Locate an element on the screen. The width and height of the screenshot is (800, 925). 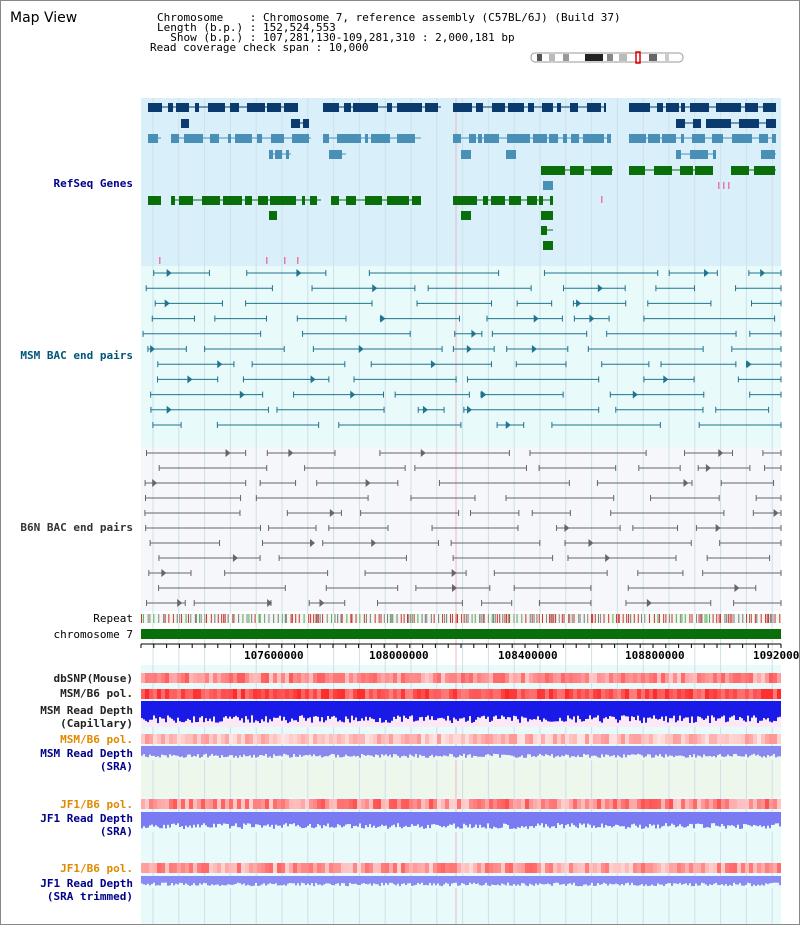
track-label-msm-b6-pol: MSM/B6 pol. is located at coordinates (96, 693).